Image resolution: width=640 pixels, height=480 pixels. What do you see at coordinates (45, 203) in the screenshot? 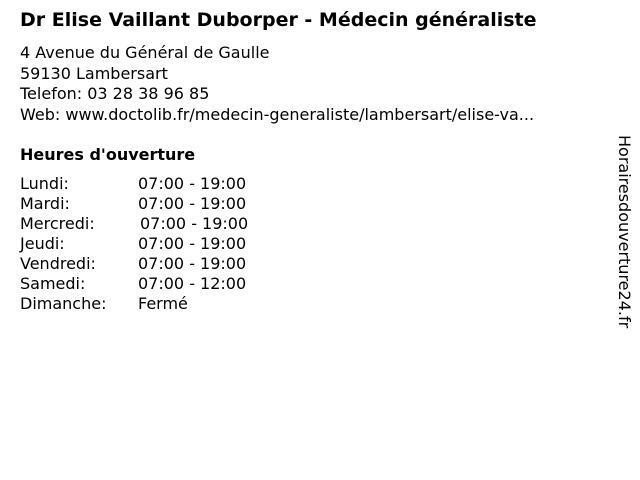
I see `day: Mardi:` at bounding box center [45, 203].